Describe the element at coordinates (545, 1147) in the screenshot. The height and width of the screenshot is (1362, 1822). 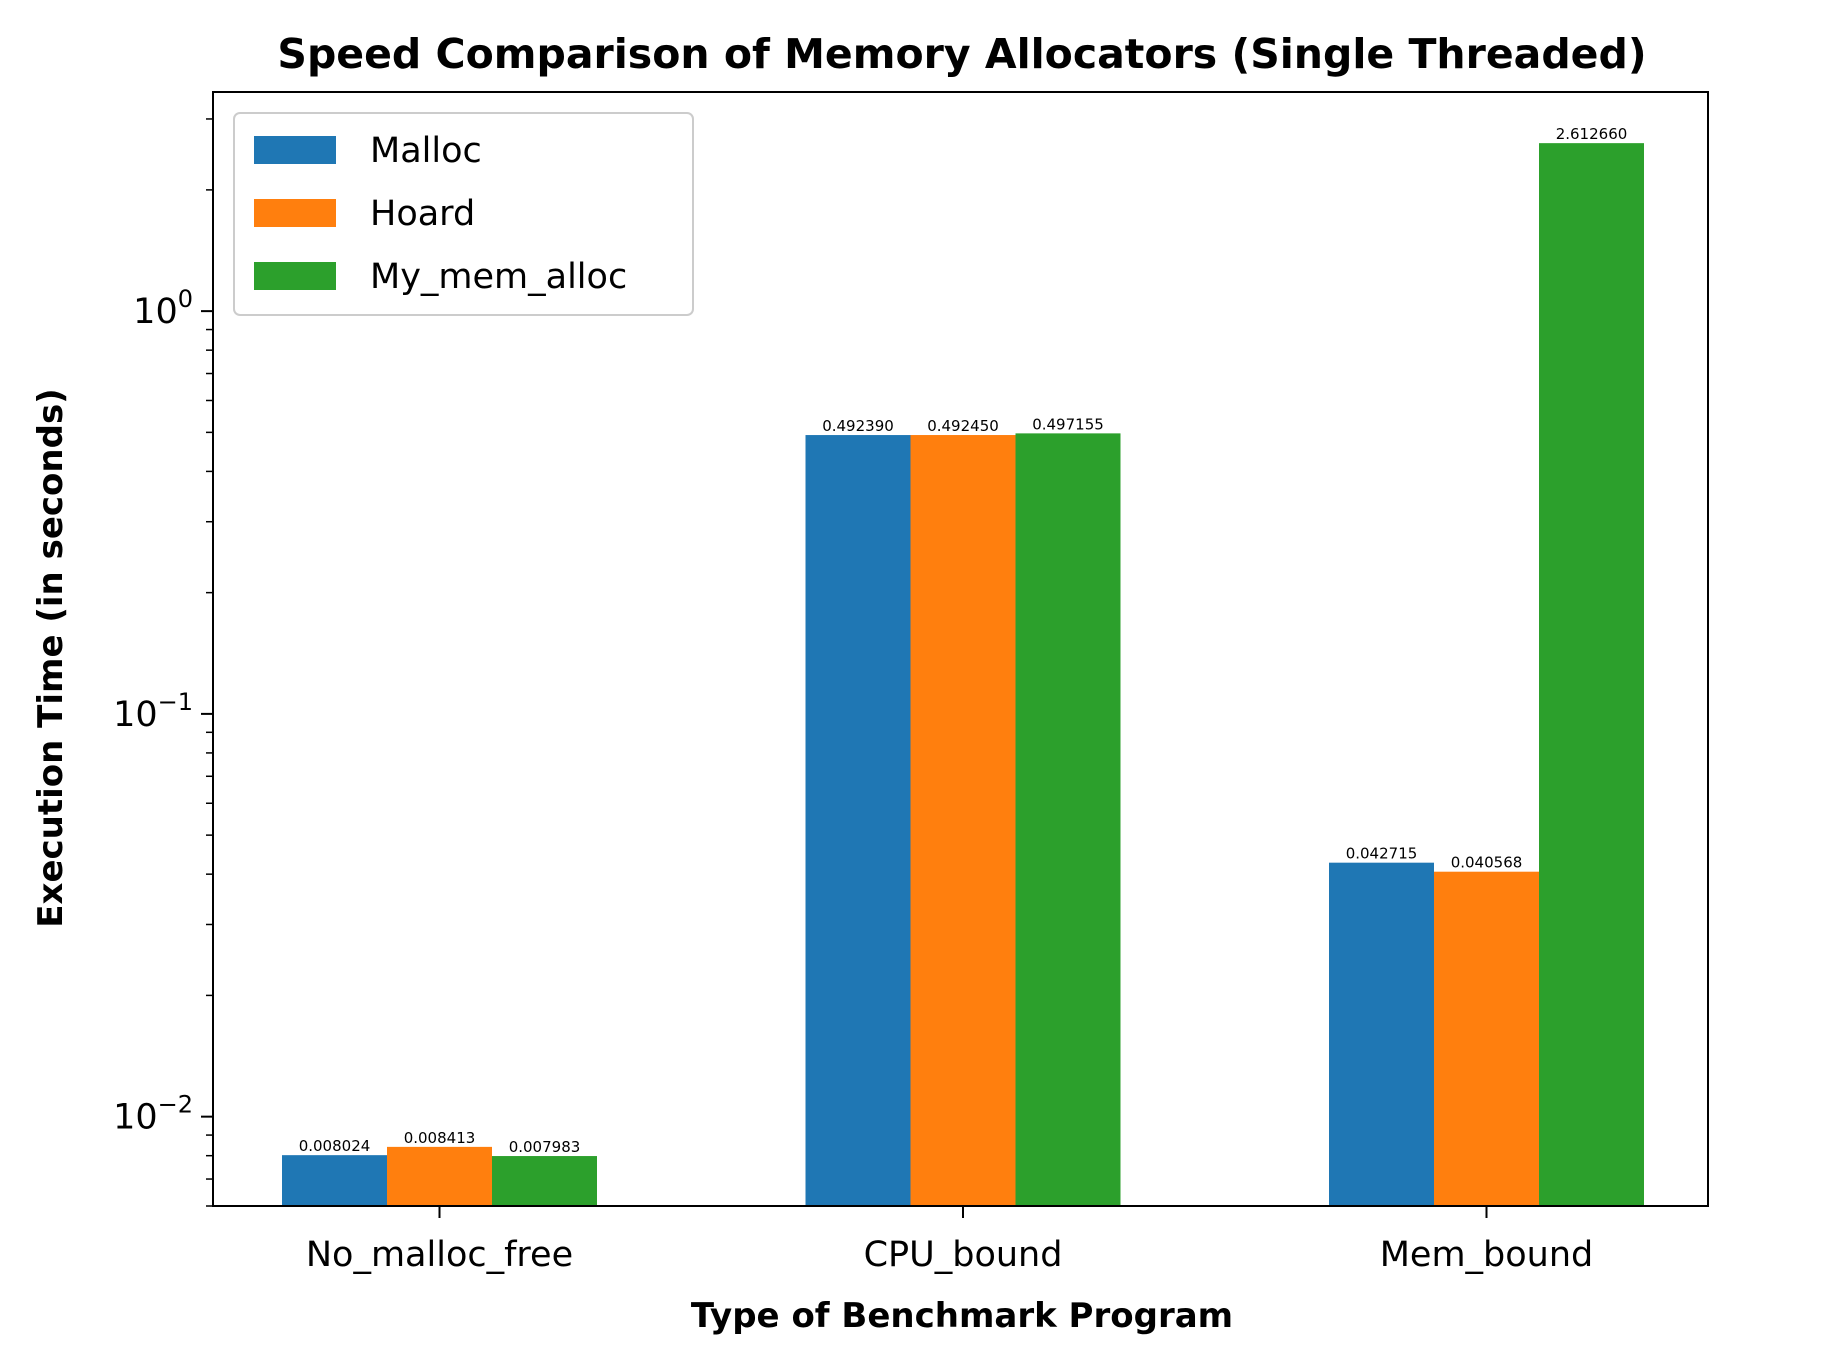
I see `bar-value-label: 0.007983` at that location.